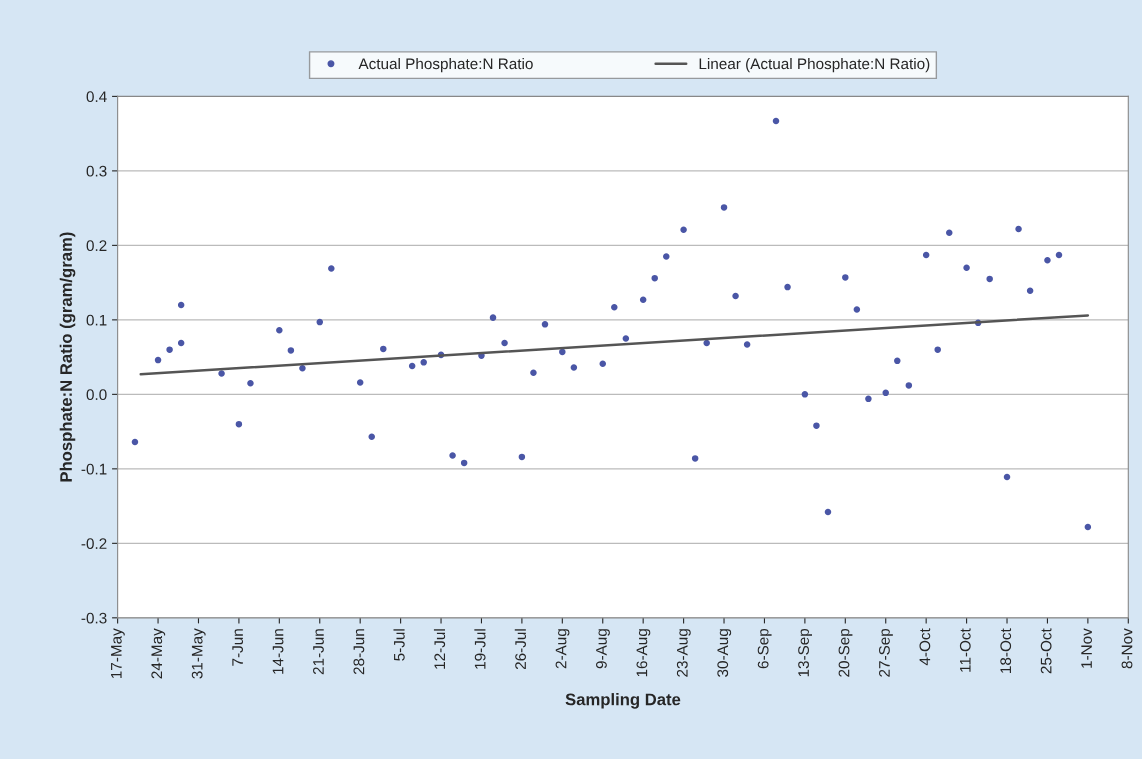 The height and width of the screenshot is (759, 1142). Describe the element at coordinates (1046, 651) in the screenshot. I see `x-tick-label: 25-Oct` at that location.